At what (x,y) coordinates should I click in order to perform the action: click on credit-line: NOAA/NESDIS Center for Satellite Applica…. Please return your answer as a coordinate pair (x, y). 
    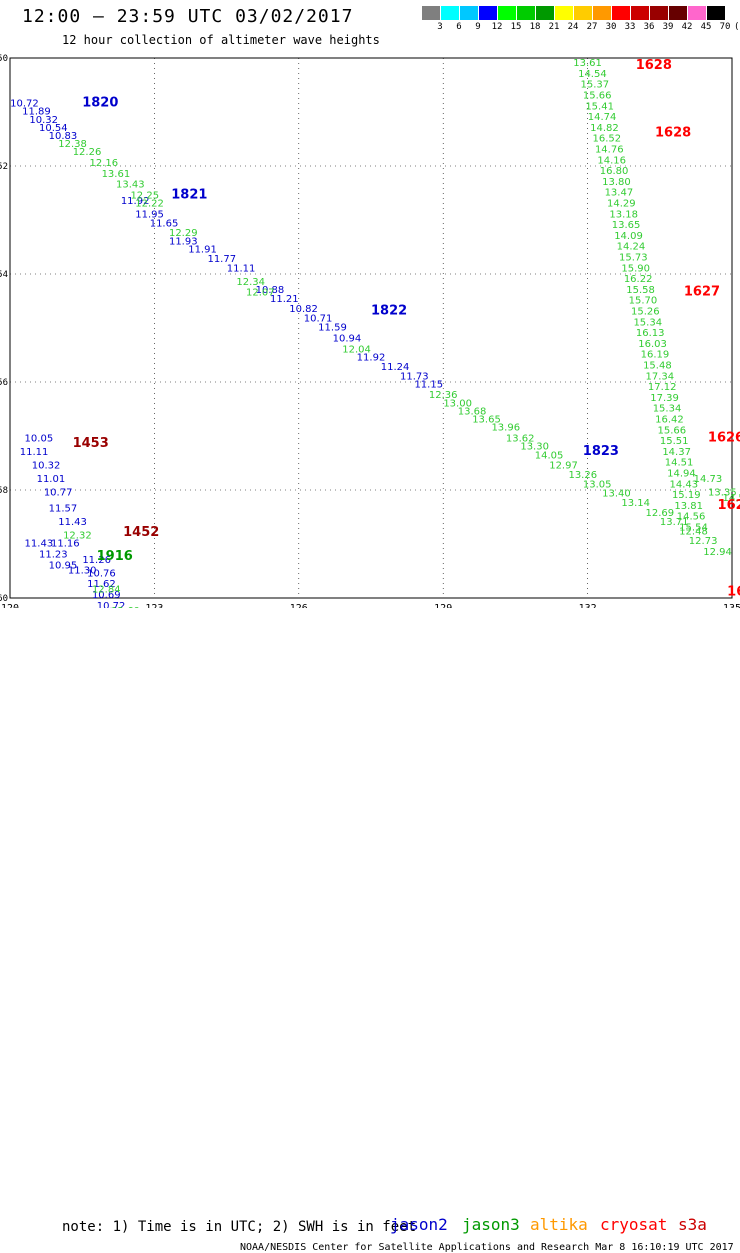
    Looking at the image, I should click on (487, 1247).